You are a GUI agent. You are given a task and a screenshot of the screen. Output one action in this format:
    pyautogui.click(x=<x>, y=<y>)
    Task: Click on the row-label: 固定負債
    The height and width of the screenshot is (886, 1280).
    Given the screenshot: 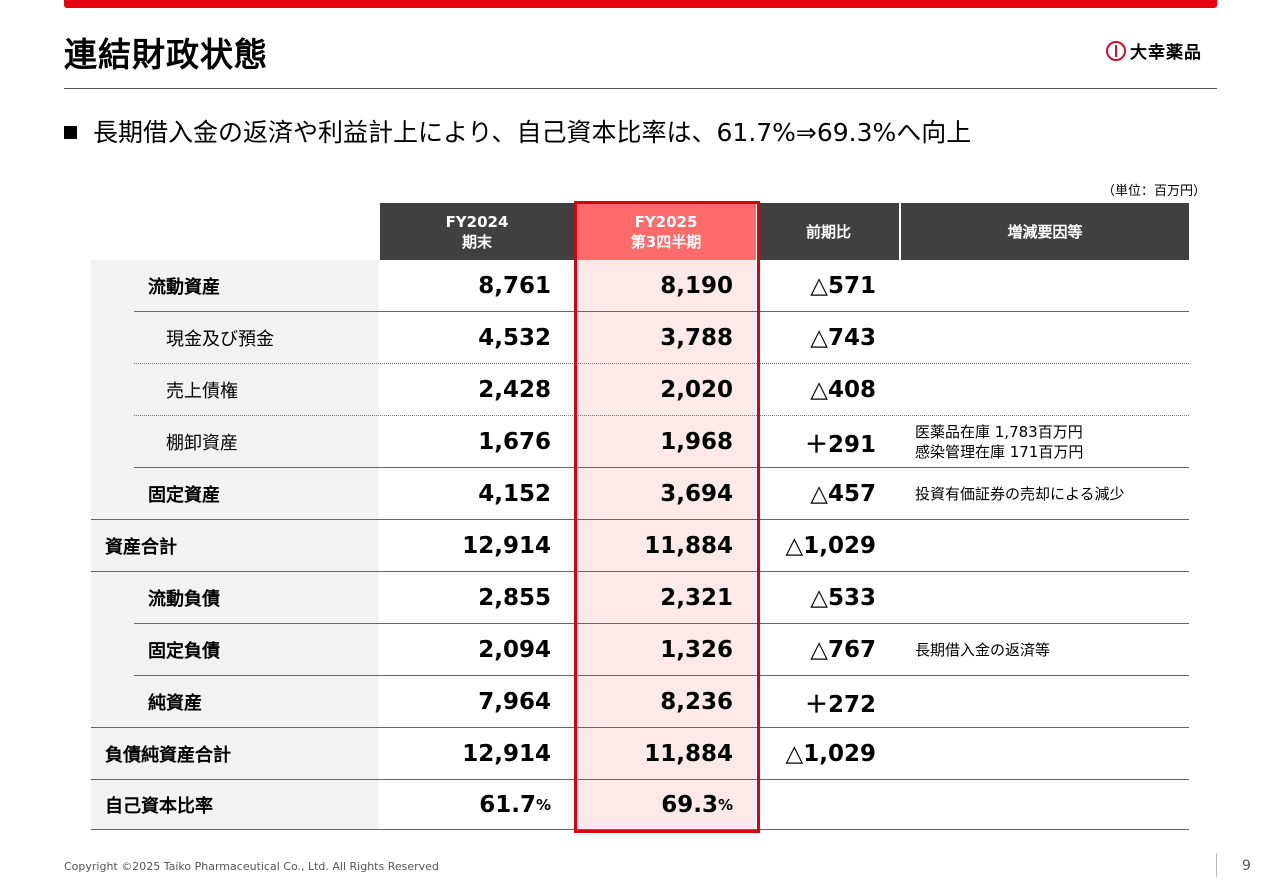 What is the action you would take?
    pyautogui.click(x=184, y=651)
    